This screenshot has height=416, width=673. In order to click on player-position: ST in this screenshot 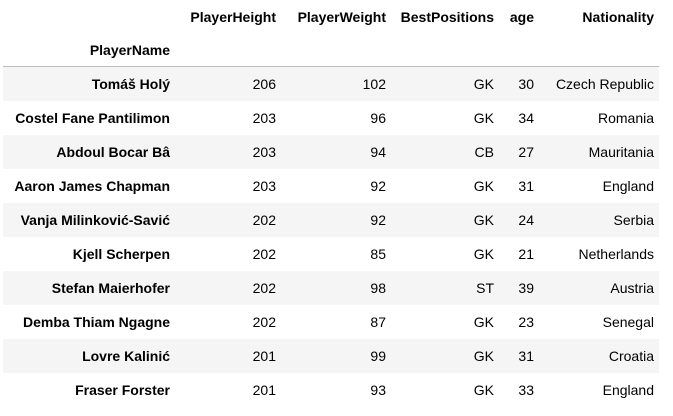, I will do `click(485, 288)`.